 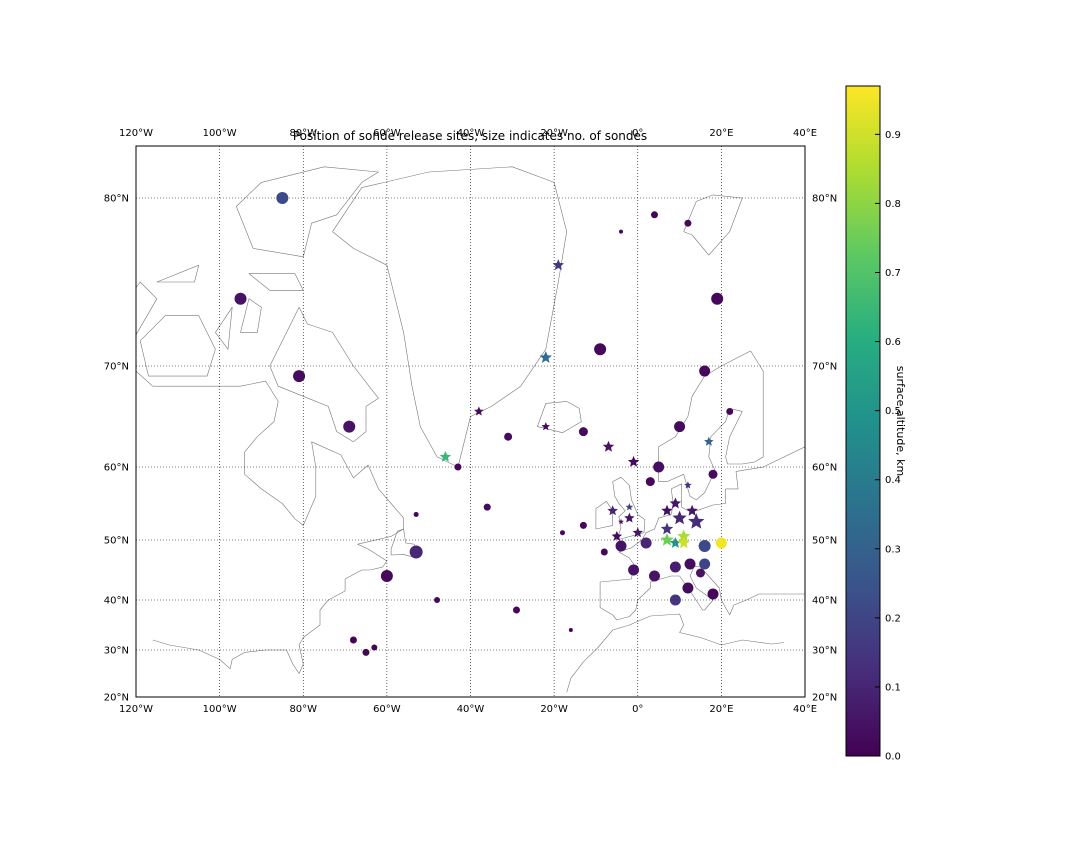 What do you see at coordinates (224, 328) in the screenshot?
I see `arctic-island-prince-of-wales` at bounding box center [224, 328].